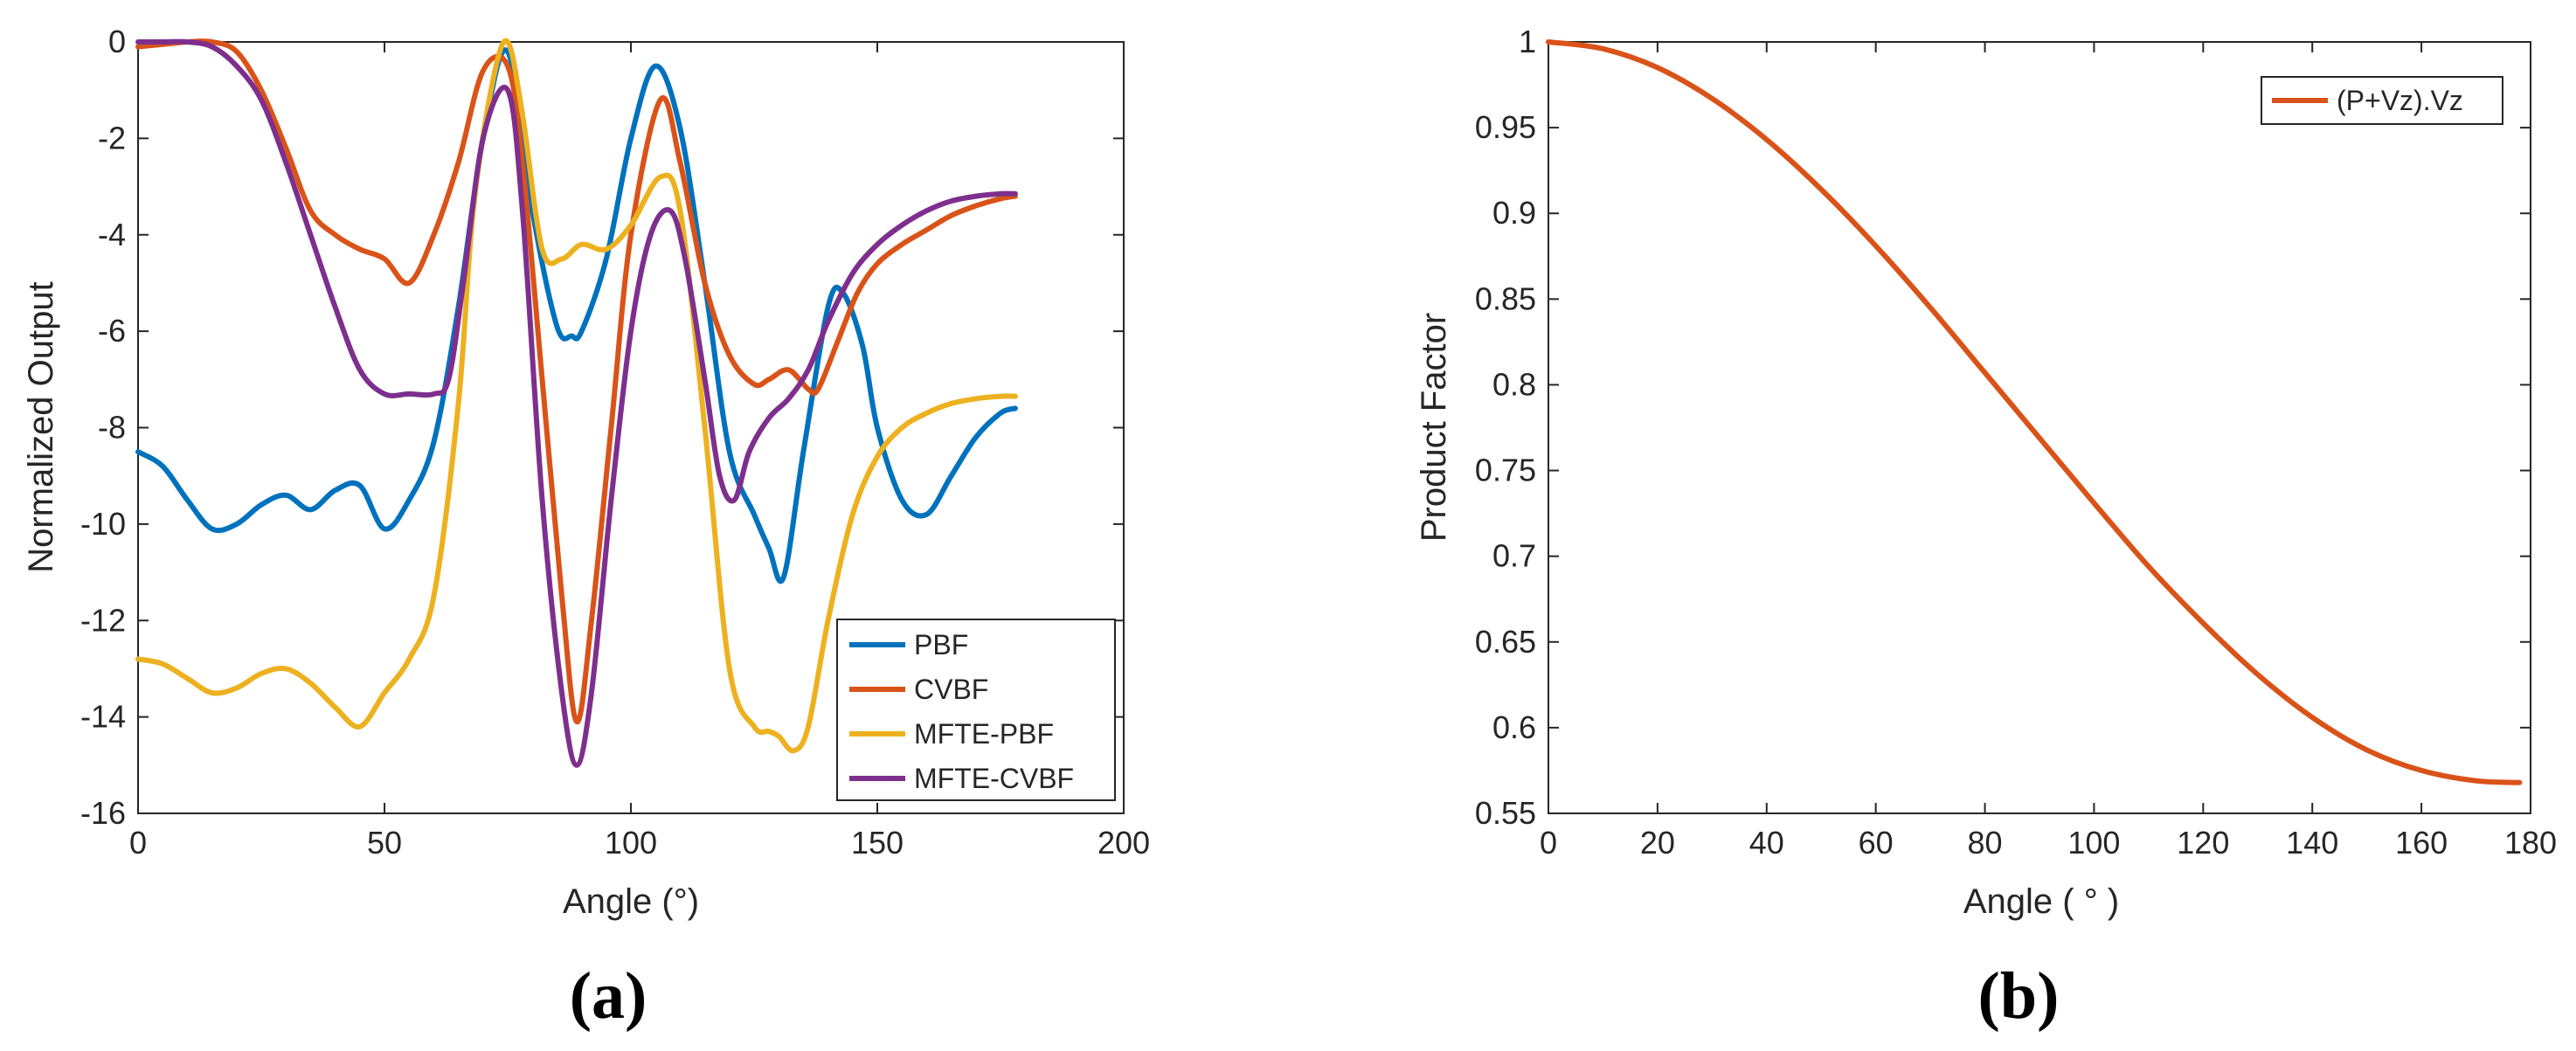 Image resolution: width=2576 pixels, height=1051 pixels. Describe the element at coordinates (994, 778) in the screenshot. I see `legend-label: MFTE-CVBF` at that location.